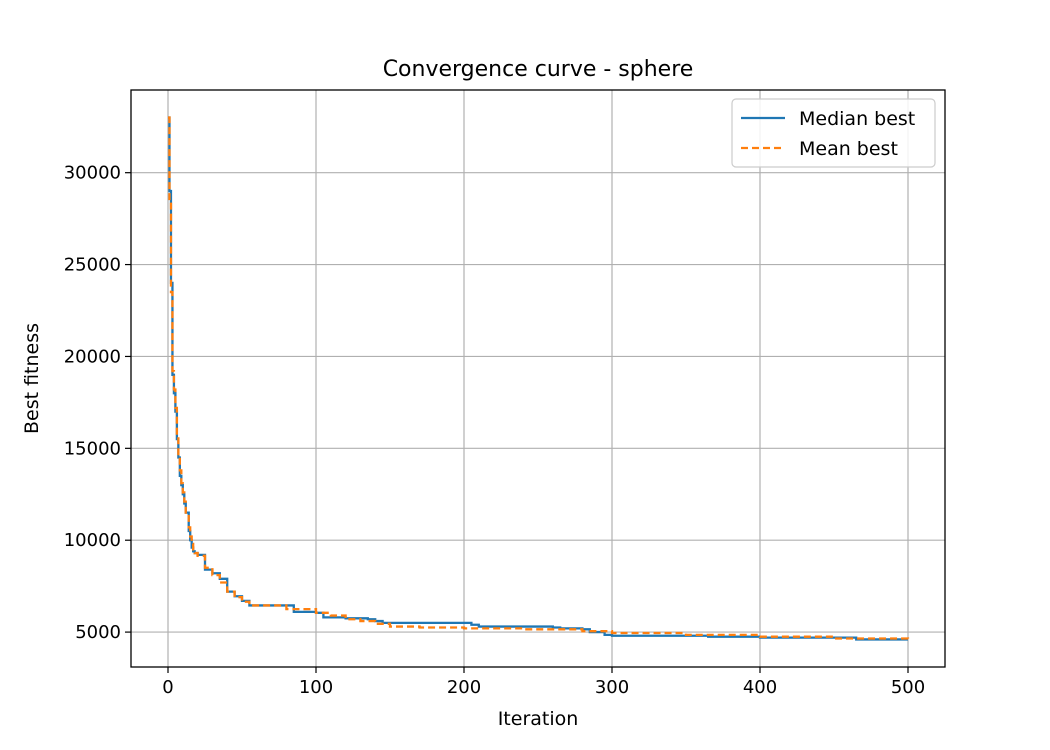 Image resolution: width=1050 pixels, height=750 pixels. I want to click on y-tick-label: 25000, so click(92, 265).